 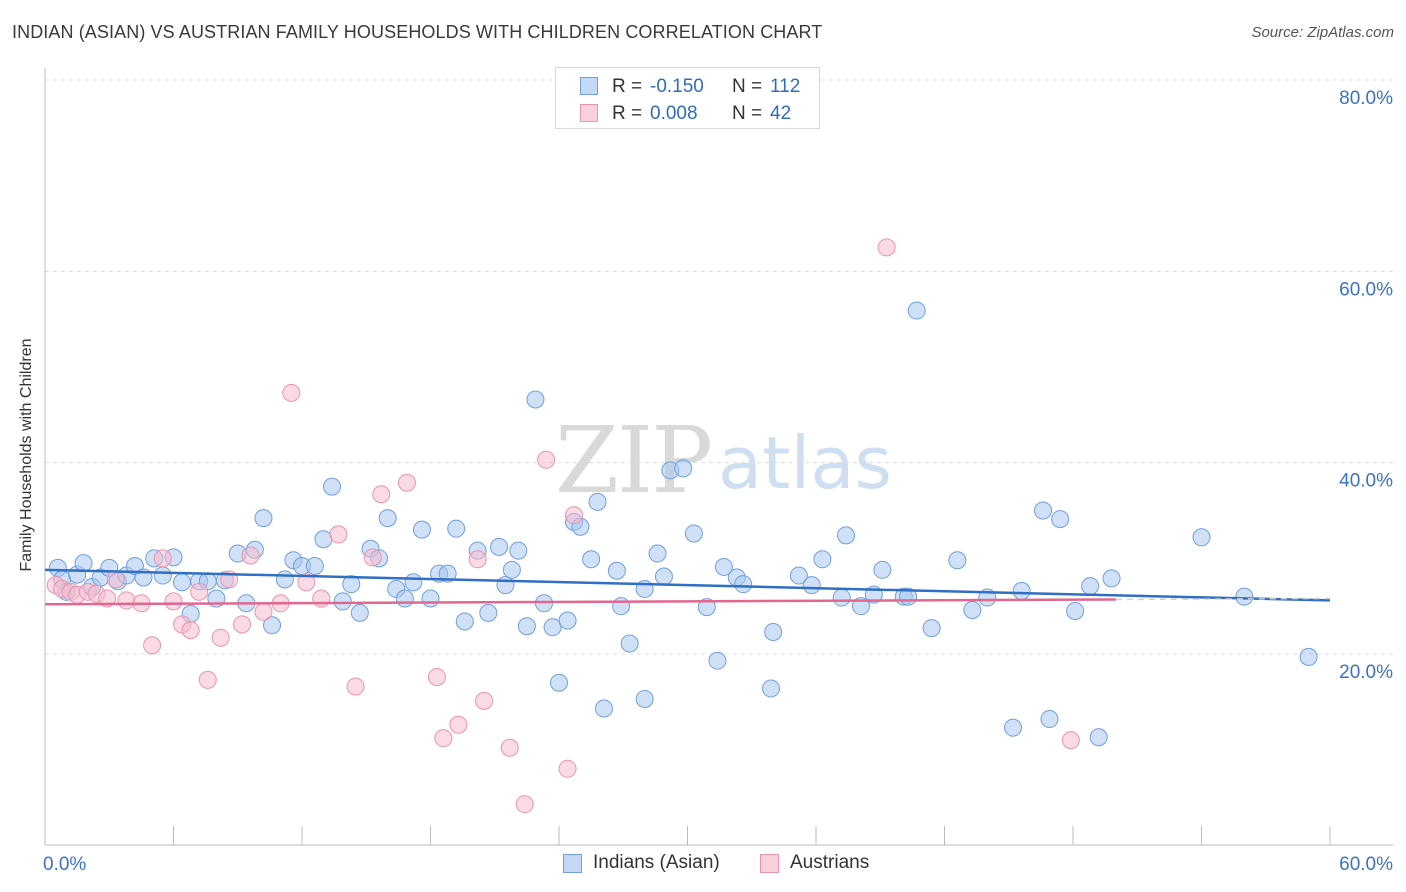 What do you see at coordinates (1223, 599) in the screenshot?
I see `austrian-trend-extension` at bounding box center [1223, 599].